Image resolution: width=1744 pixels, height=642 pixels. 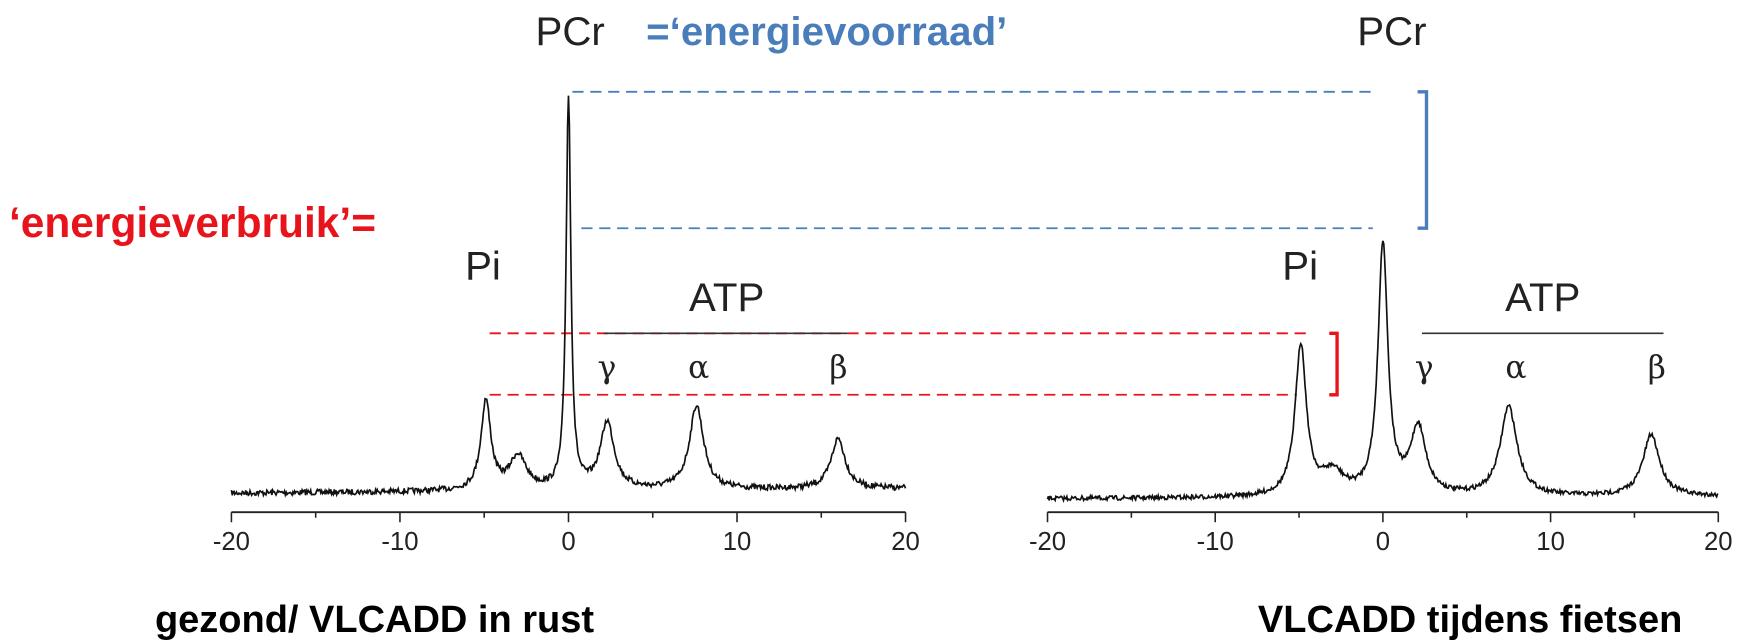 What do you see at coordinates (192, 223) in the screenshot?
I see `energy-use-label: ‘energieverbruik’=` at bounding box center [192, 223].